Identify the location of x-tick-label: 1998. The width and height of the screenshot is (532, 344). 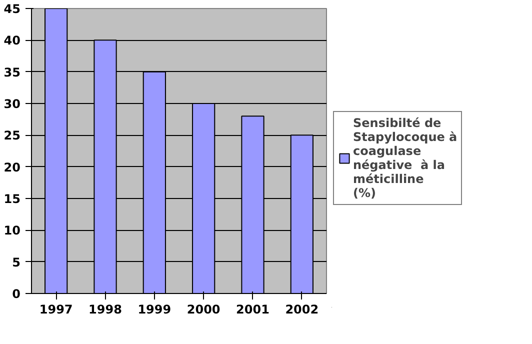
(105, 309).